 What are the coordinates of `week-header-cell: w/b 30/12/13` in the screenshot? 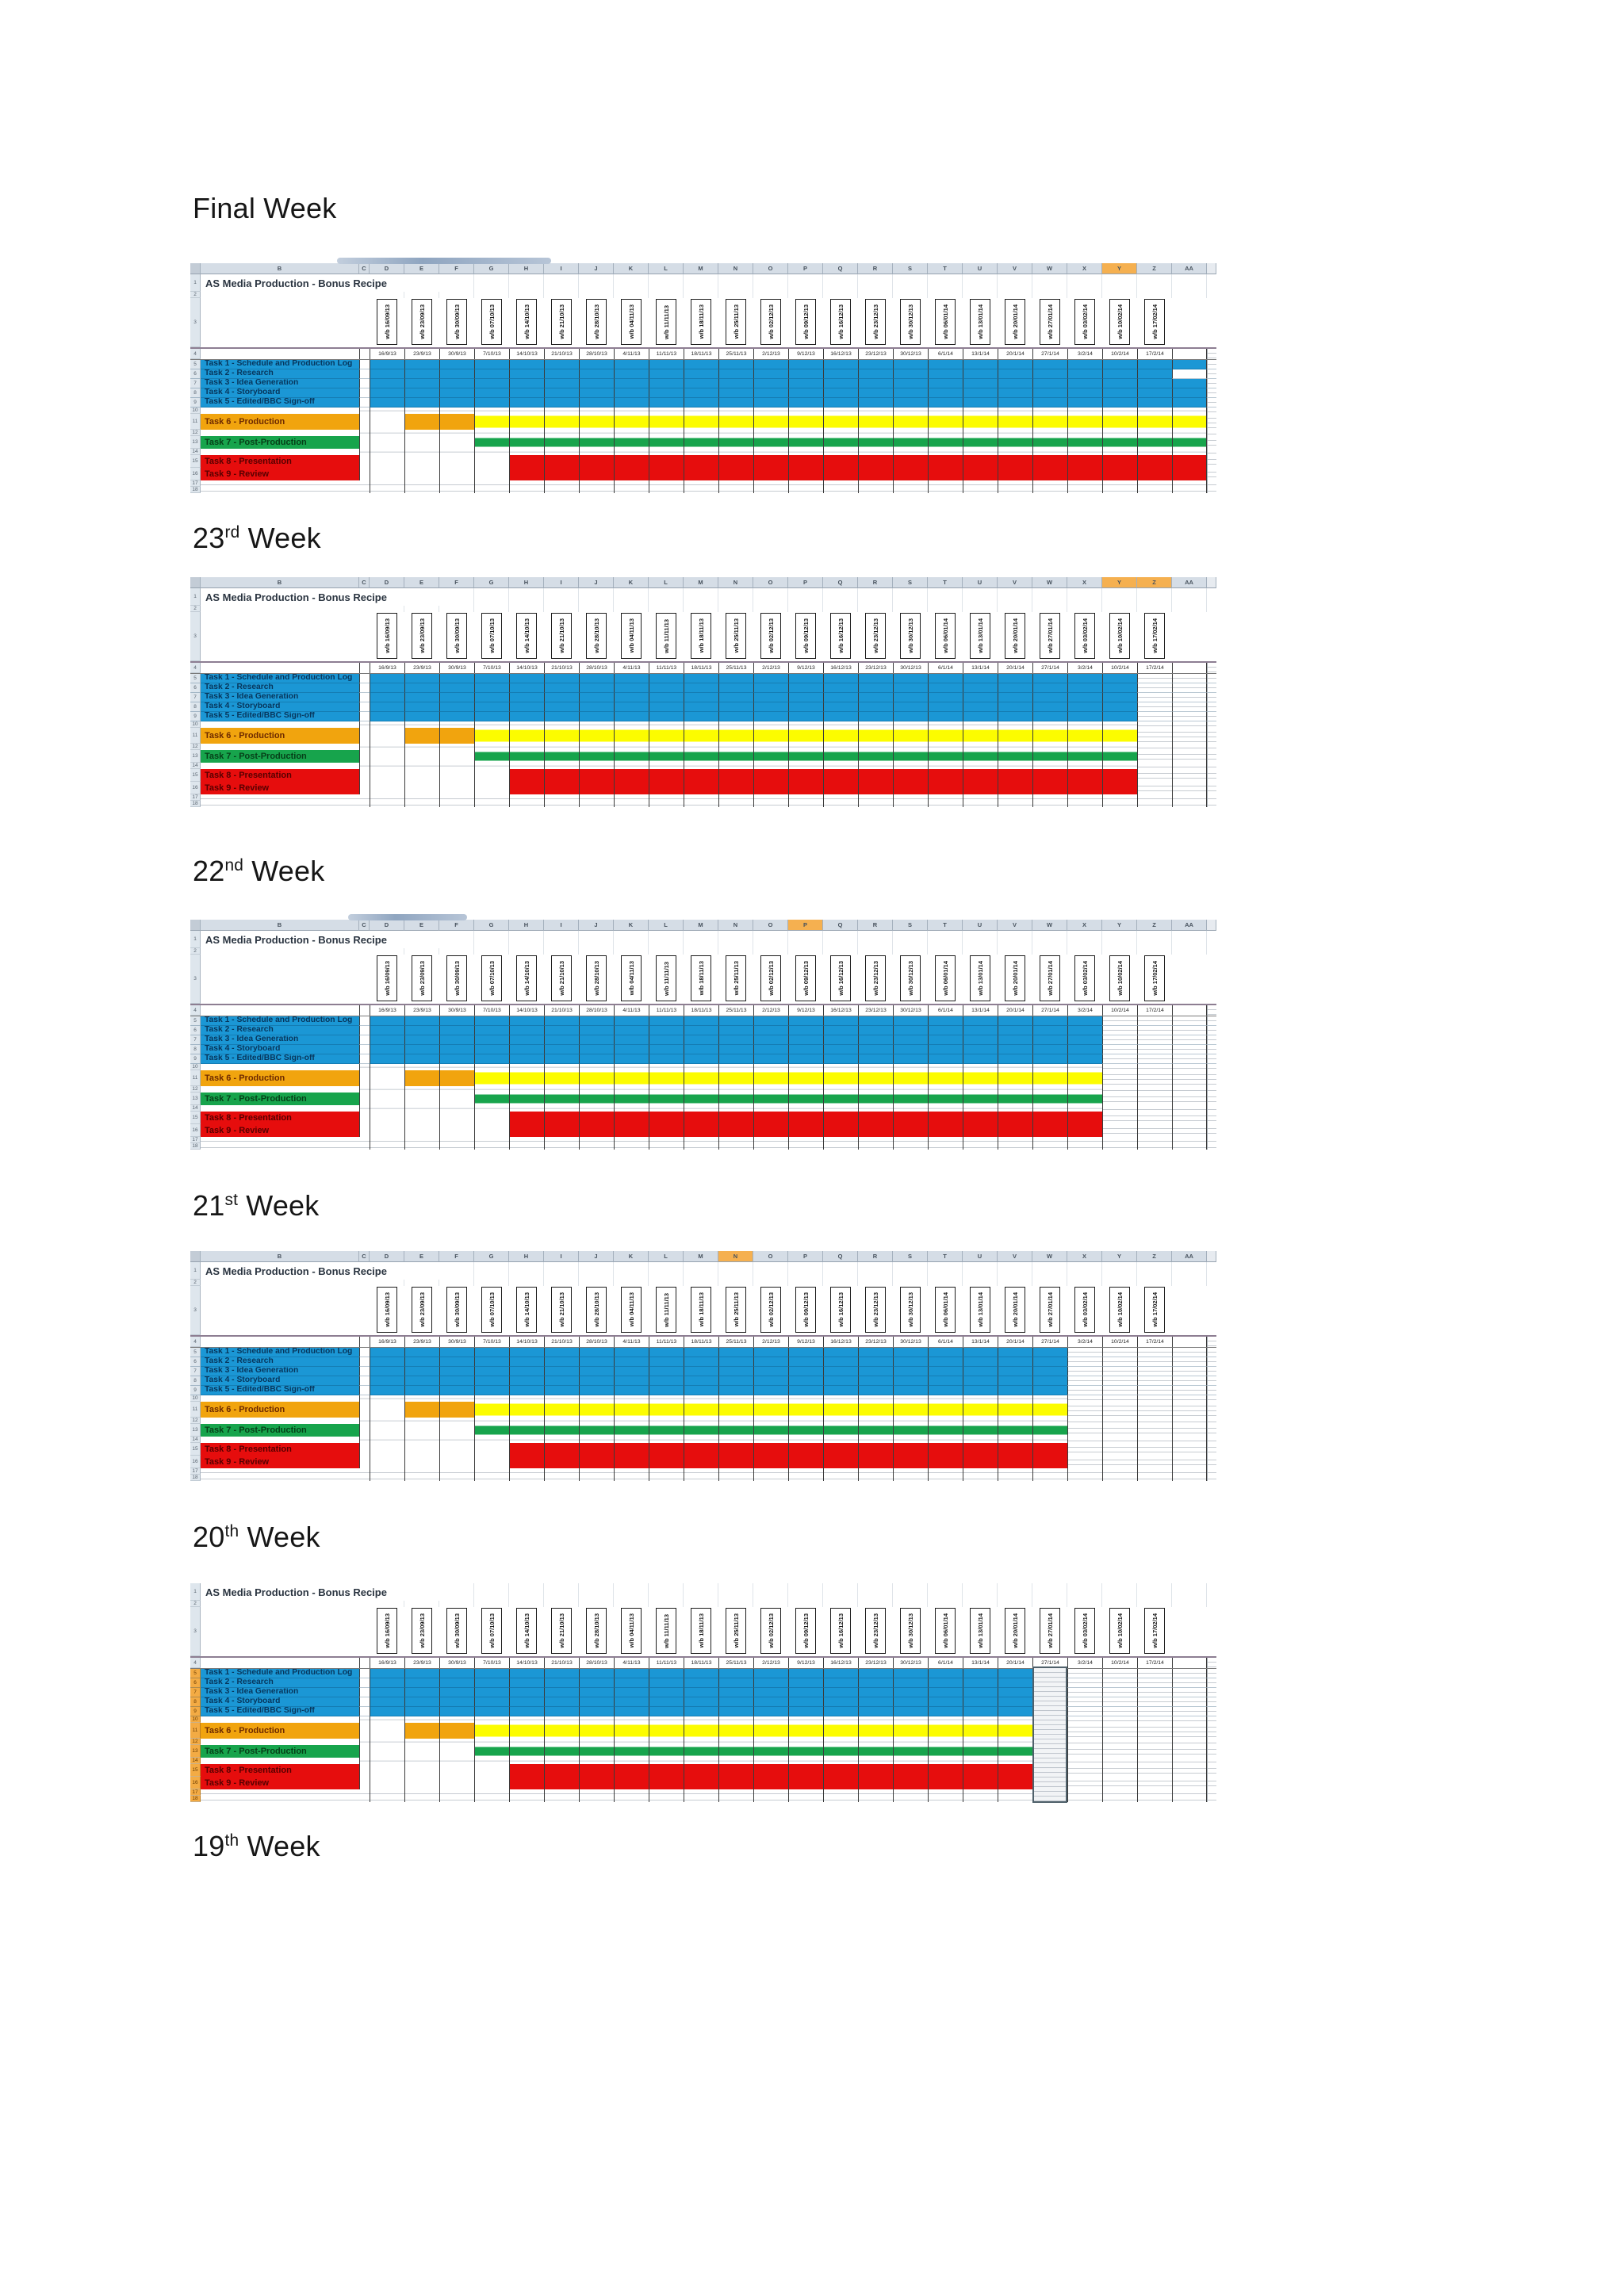 It's located at (910, 1631).